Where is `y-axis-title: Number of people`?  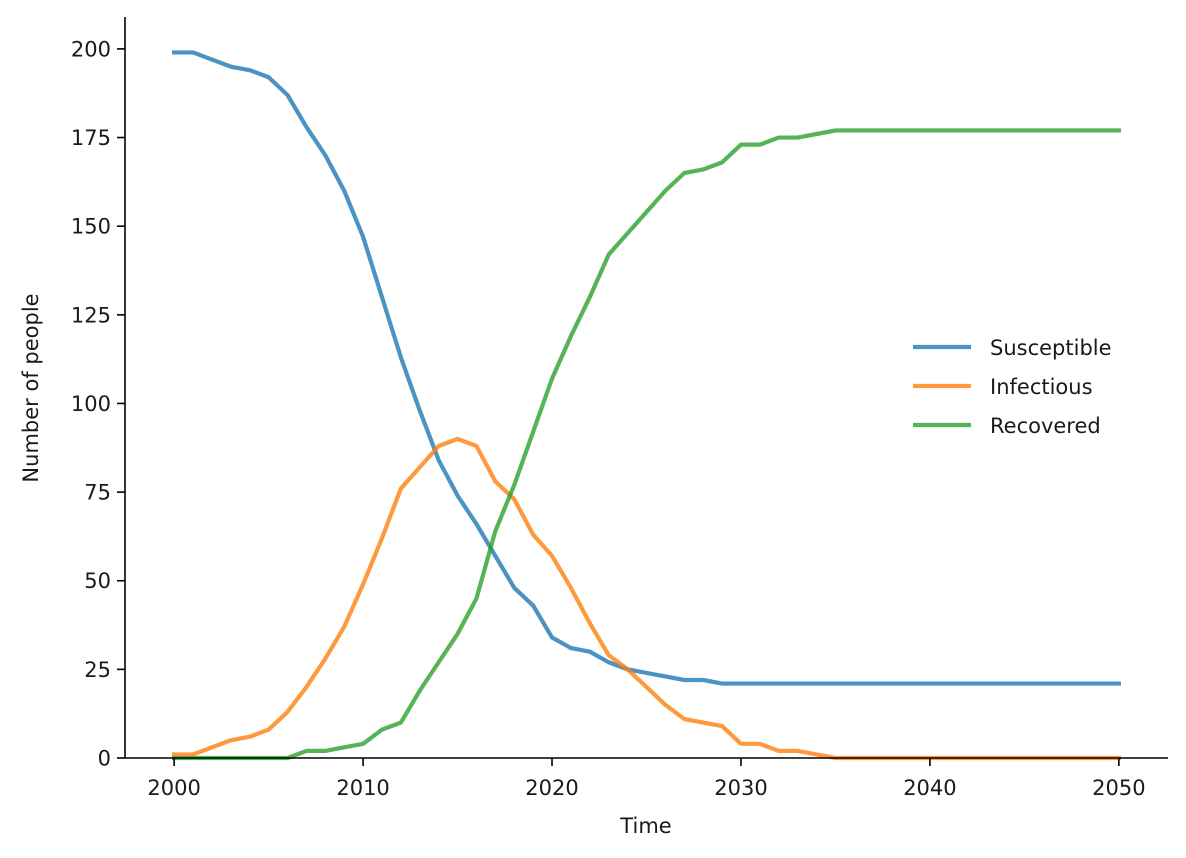 y-axis-title: Number of people is located at coordinates (31, 387).